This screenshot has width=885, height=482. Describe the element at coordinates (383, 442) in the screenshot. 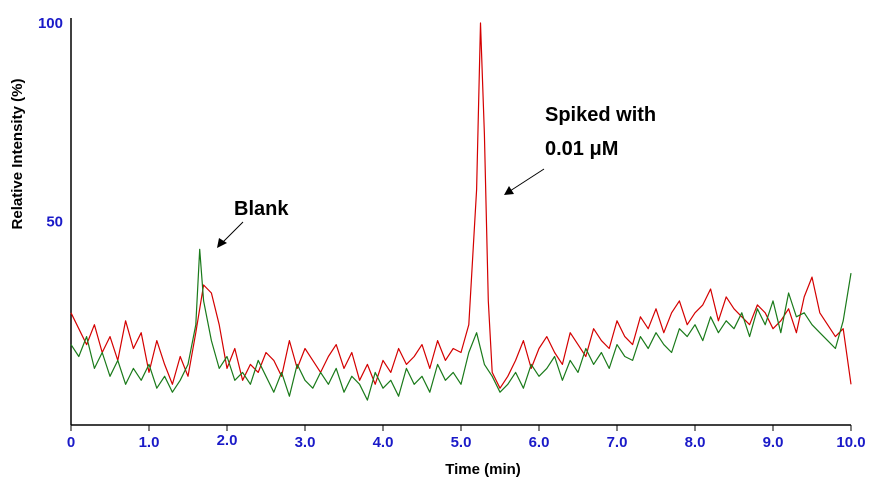

I see `x-tick-label: 4.0` at that location.